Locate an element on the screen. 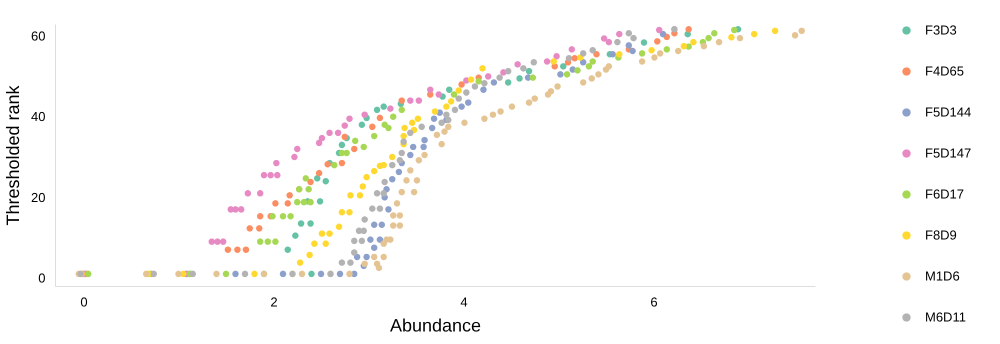 Image resolution: width=1000 pixels, height=344 pixels. x-axis-title: Abundance is located at coordinates (436, 326).